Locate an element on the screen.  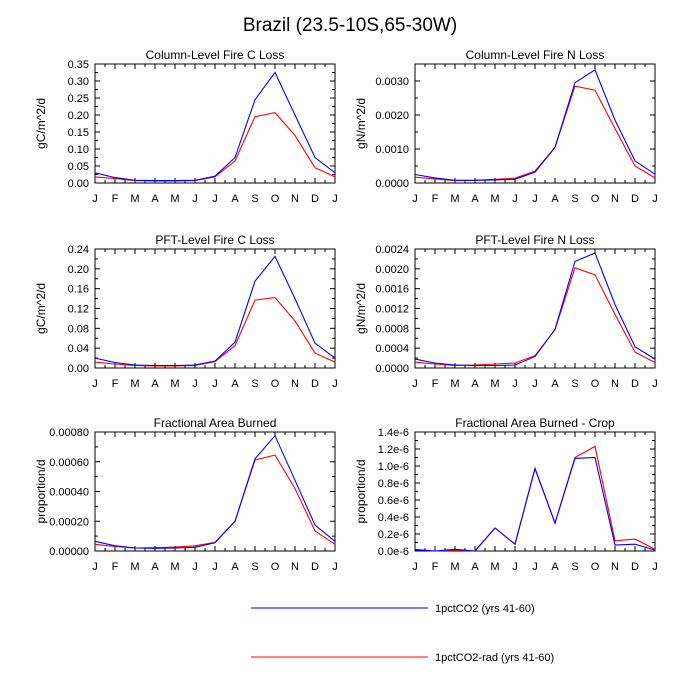
y-tick-label: 0.8e-6 is located at coordinates (393, 484).